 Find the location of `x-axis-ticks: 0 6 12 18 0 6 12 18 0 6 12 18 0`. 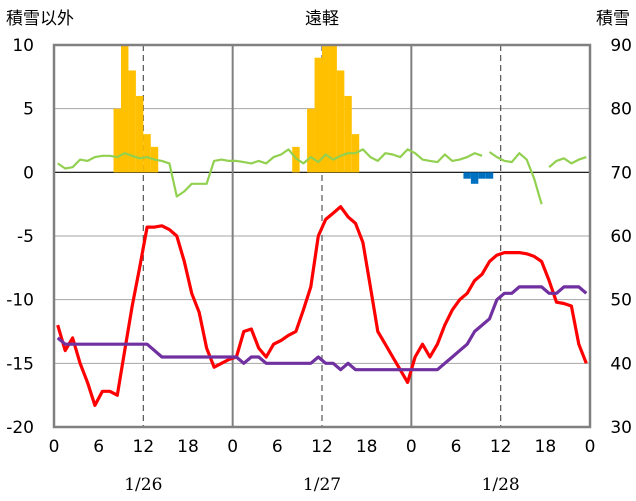

x-axis-ticks: 0 6 12 18 0 6 12 18 0 6 12 18 0 is located at coordinates (322, 447).